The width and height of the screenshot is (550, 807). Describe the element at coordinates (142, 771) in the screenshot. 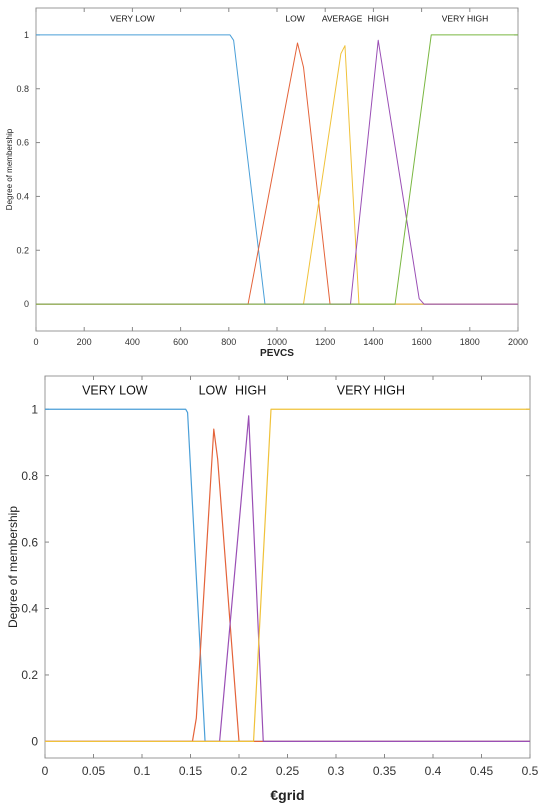

I see `egrid-x-tick-label: 0.1` at that location.